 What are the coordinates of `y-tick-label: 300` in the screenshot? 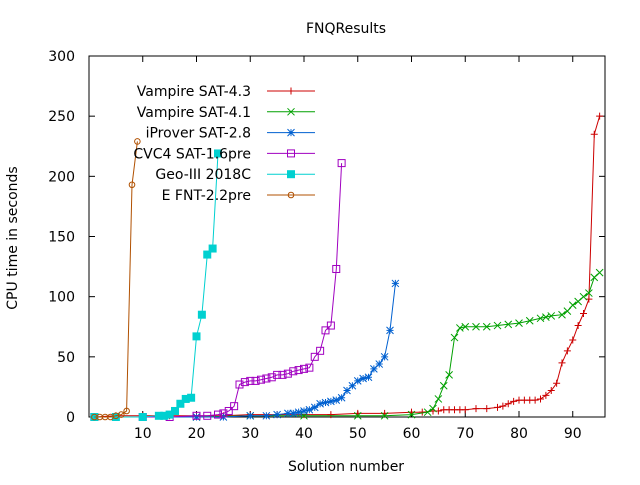 It's located at (61, 57).